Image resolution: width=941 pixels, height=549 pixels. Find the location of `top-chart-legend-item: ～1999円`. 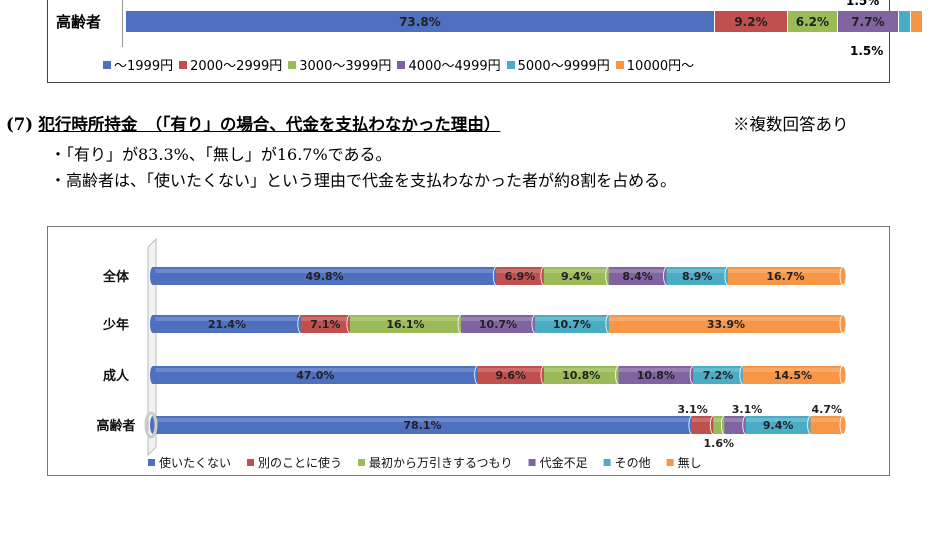

top-chart-legend-item: ～1999円 is located at coordinates (138, 64).